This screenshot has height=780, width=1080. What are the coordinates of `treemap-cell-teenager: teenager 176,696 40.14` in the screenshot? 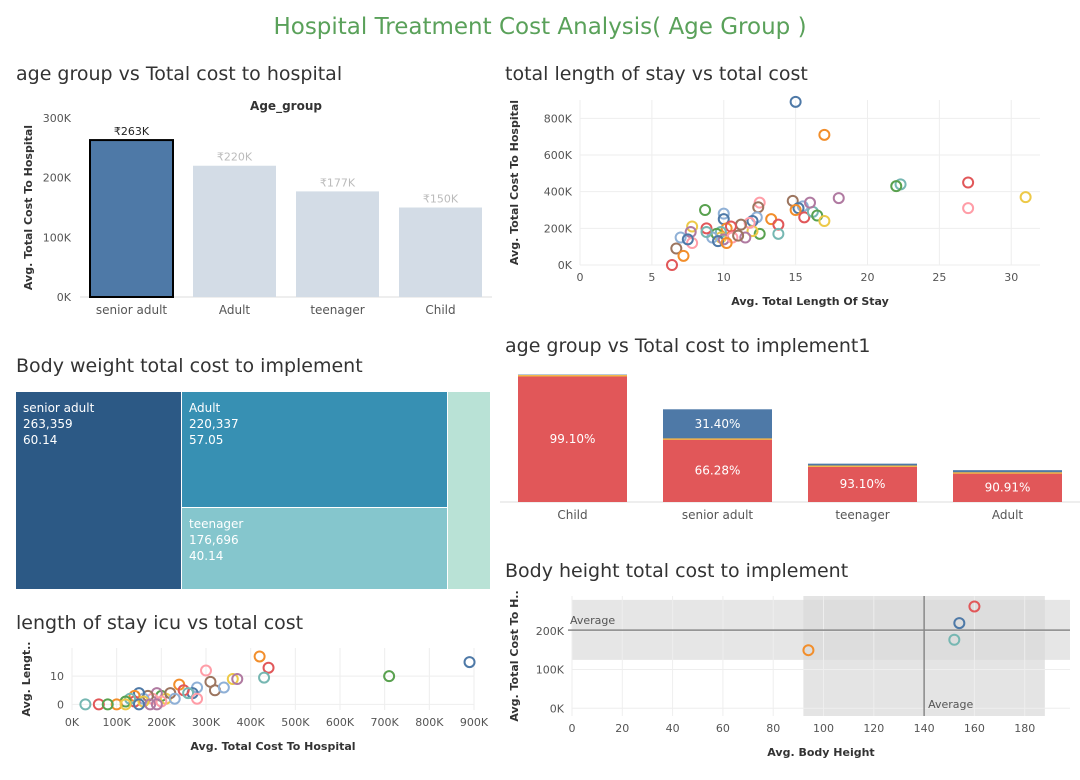 It's located at (314, 548).